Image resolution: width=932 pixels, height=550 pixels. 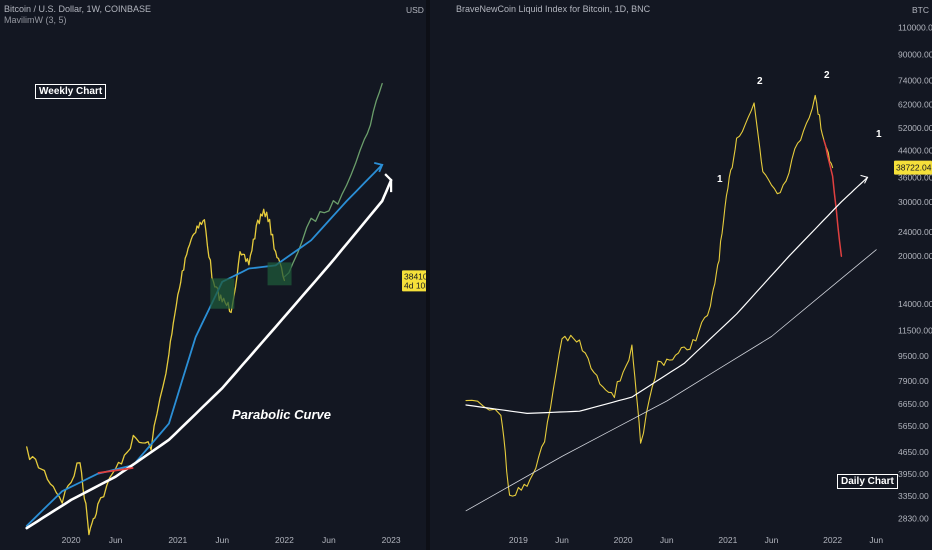 I want to click on weekly-price-tag-countdown: 4d 10h, so click(x=415, y=285).